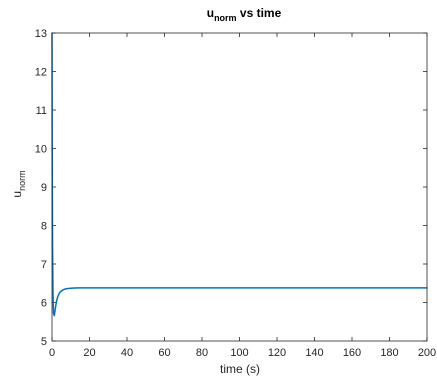  Describe the element at coordinates (239, 353) in the screenshot. I see `x-tick-label: 100` at that location.